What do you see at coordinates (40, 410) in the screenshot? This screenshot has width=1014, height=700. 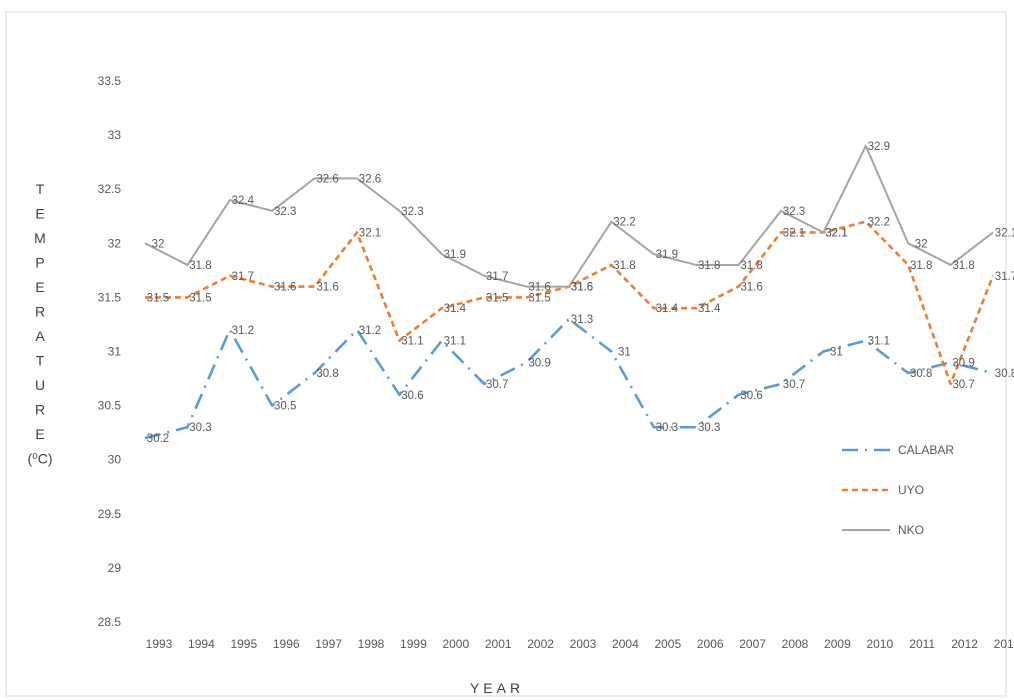 I see `y-axis-title-char: R` at bounding box center [40, 410].